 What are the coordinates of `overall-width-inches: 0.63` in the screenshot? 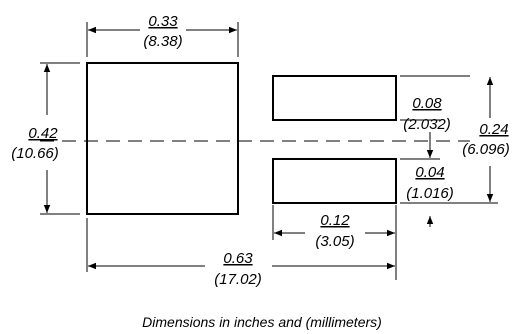 It's located at (238, 258).